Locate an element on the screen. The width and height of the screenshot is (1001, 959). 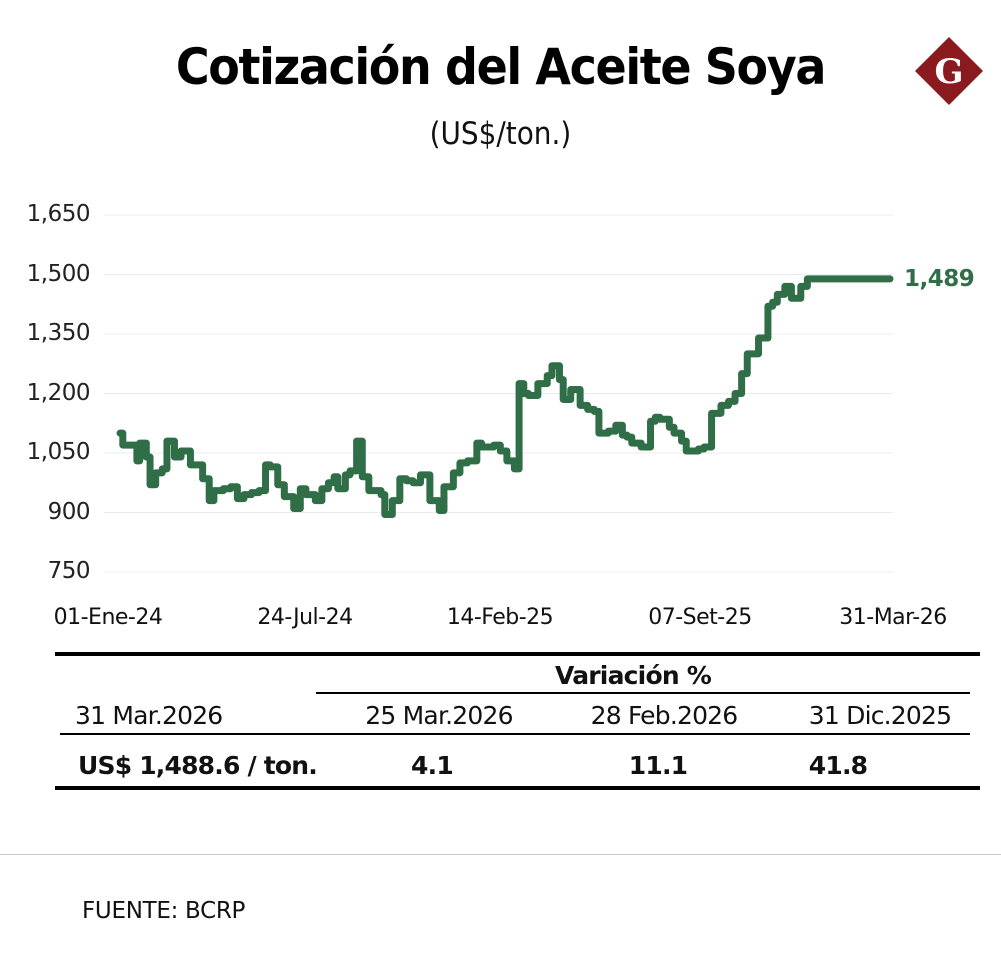
y-tick-label: 1,650 is located at coordinates (58, 214).